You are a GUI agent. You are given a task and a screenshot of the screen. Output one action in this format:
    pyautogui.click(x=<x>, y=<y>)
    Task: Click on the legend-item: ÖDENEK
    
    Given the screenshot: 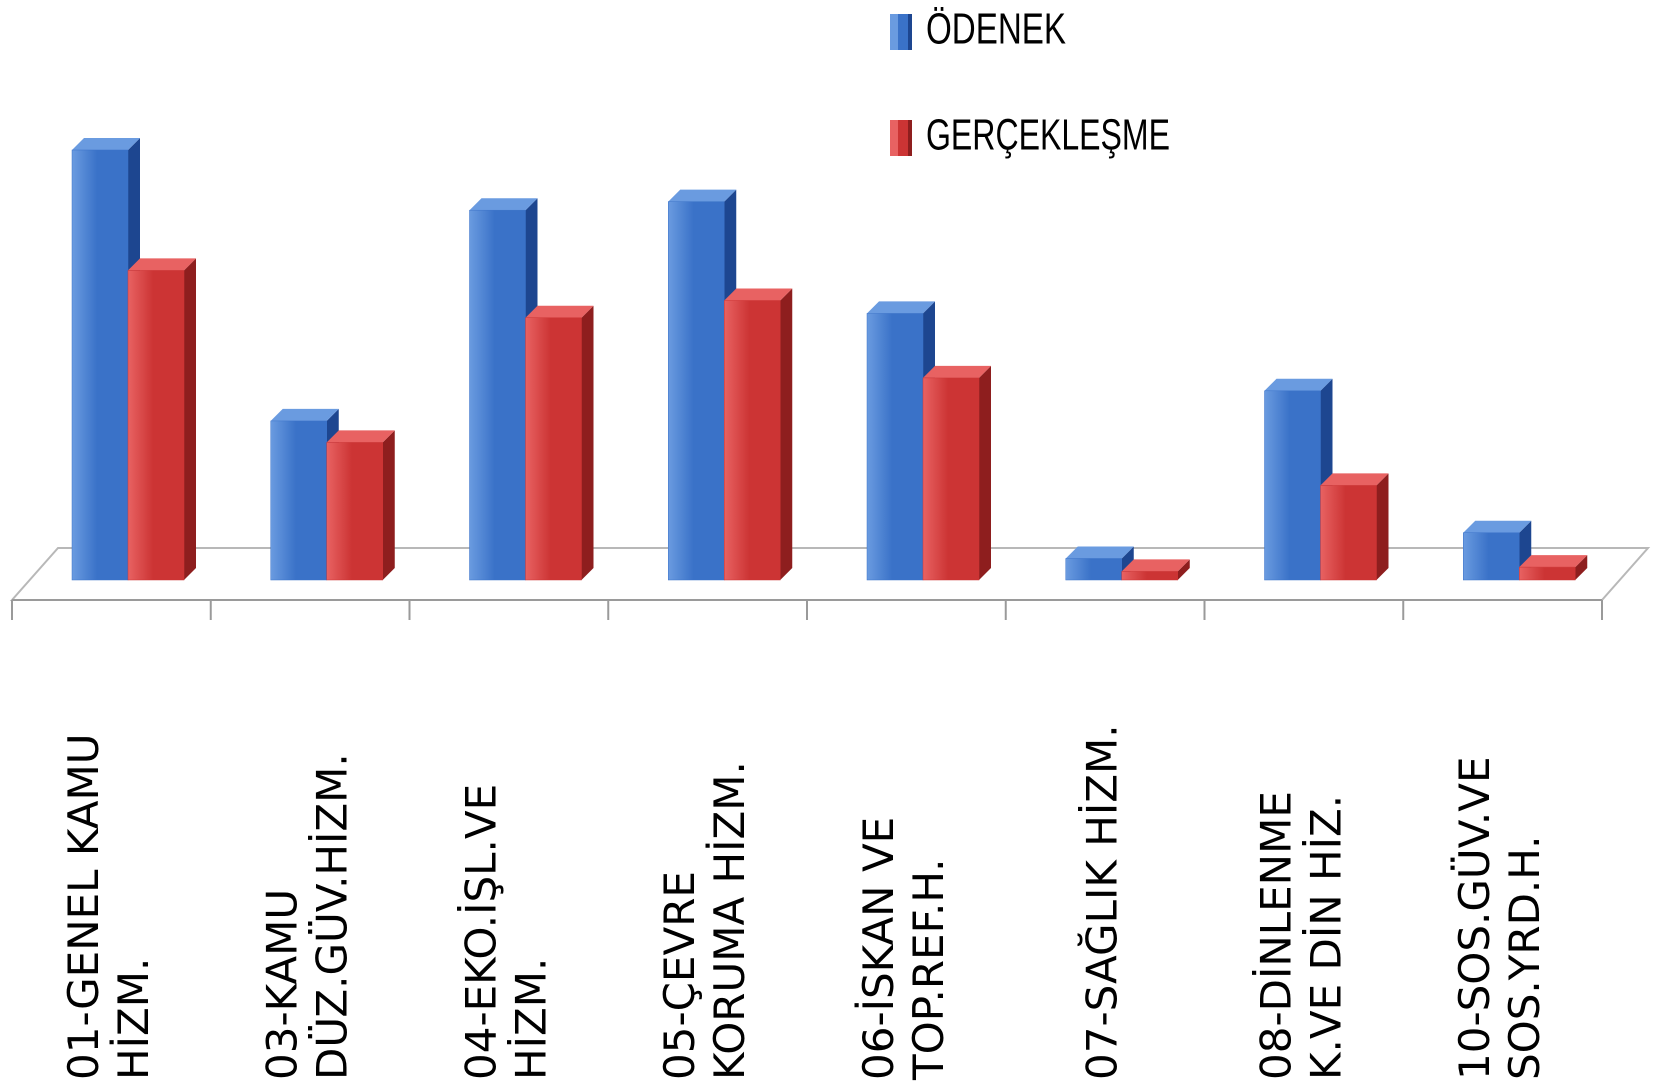 What is the action you would take?
    pyautogui.click(x=978, y=29)
    